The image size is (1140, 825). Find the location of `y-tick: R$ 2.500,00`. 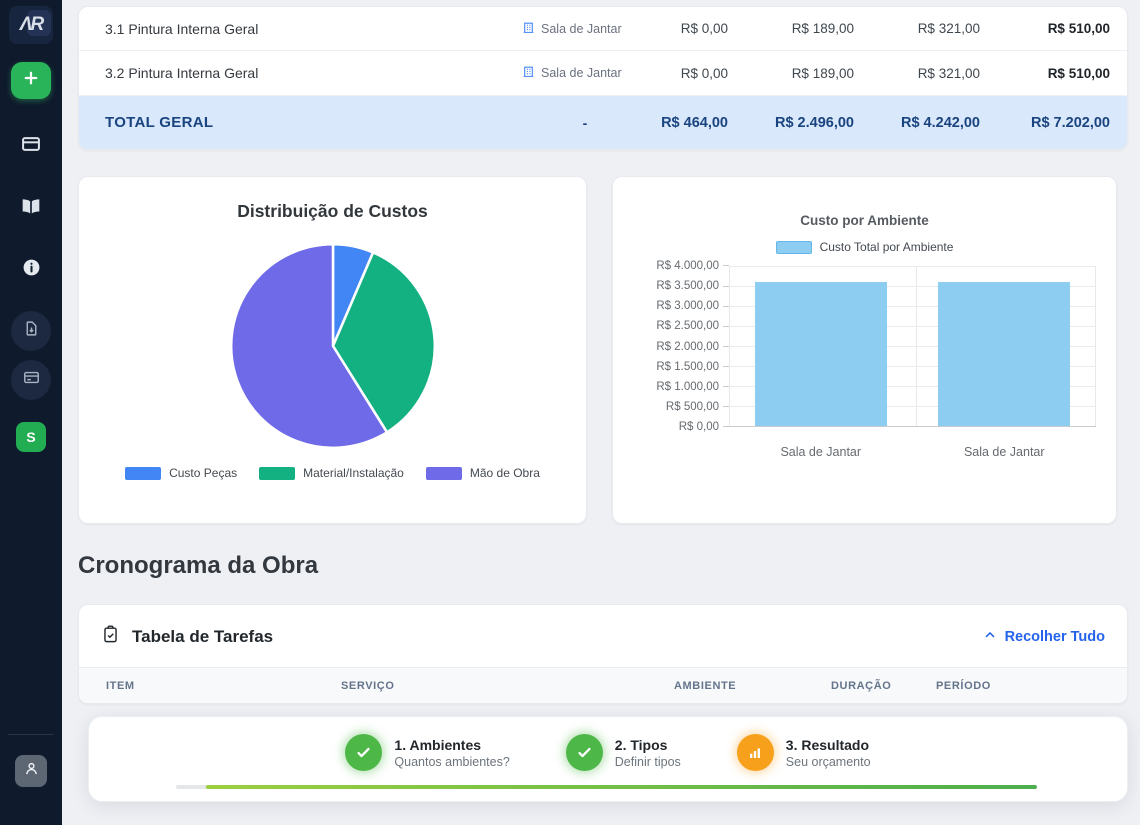

y-tick: R$ 2.500,00 is located at coordinates (681, 326).